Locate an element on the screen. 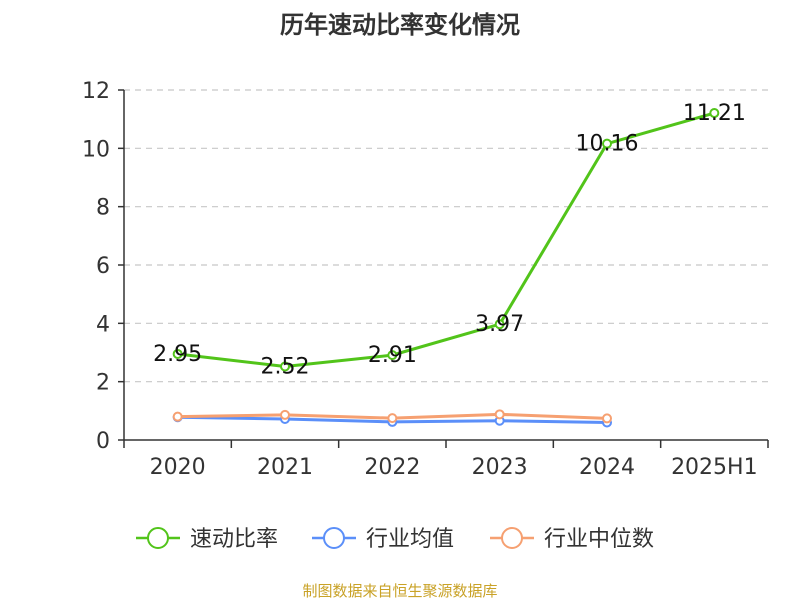 The width and height of the screenshot is (800, 600). legend-item-0: 速动比率 is located at coordinates (207, 539).